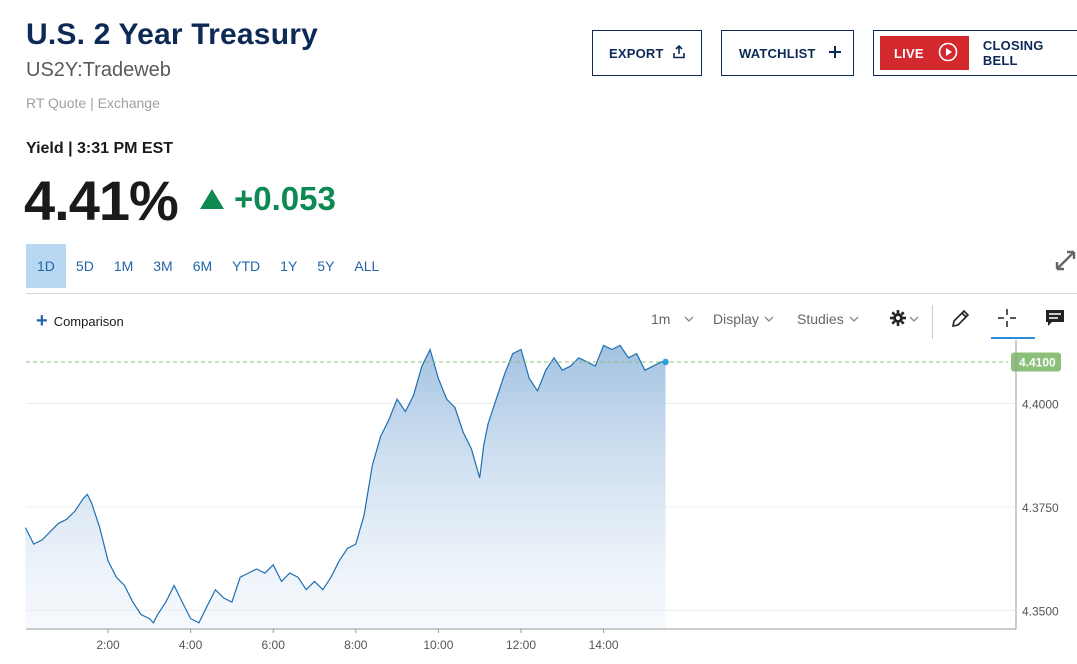 Image resolution: width=1077 pixels, height=664 pixels. I want to click on studies-label: Studies, so click(820, 319).